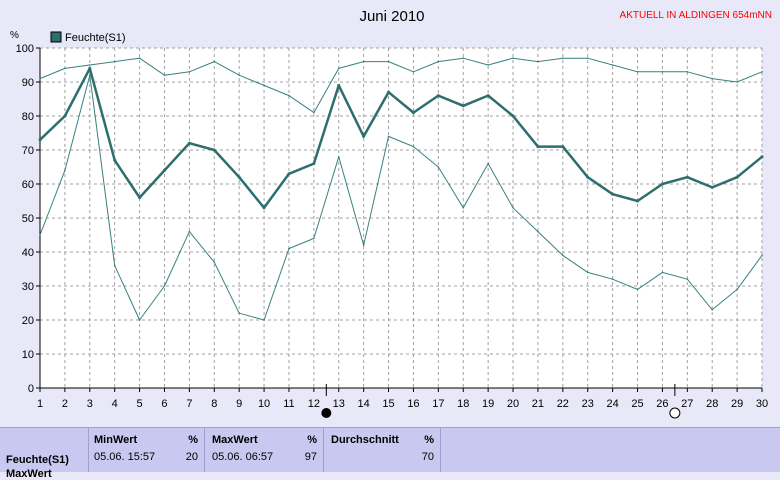 This screenshot has width=780, height=480. What do you see at coordinates (28, 117) in the screenshot?
I see `y-tick-label: 80` at bounding box center [28, 117].